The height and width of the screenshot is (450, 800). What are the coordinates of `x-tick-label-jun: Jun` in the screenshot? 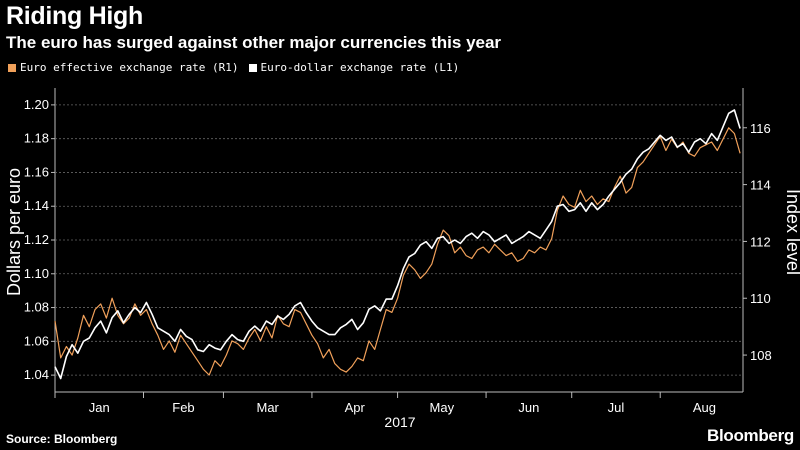 It's located at (528, 407).